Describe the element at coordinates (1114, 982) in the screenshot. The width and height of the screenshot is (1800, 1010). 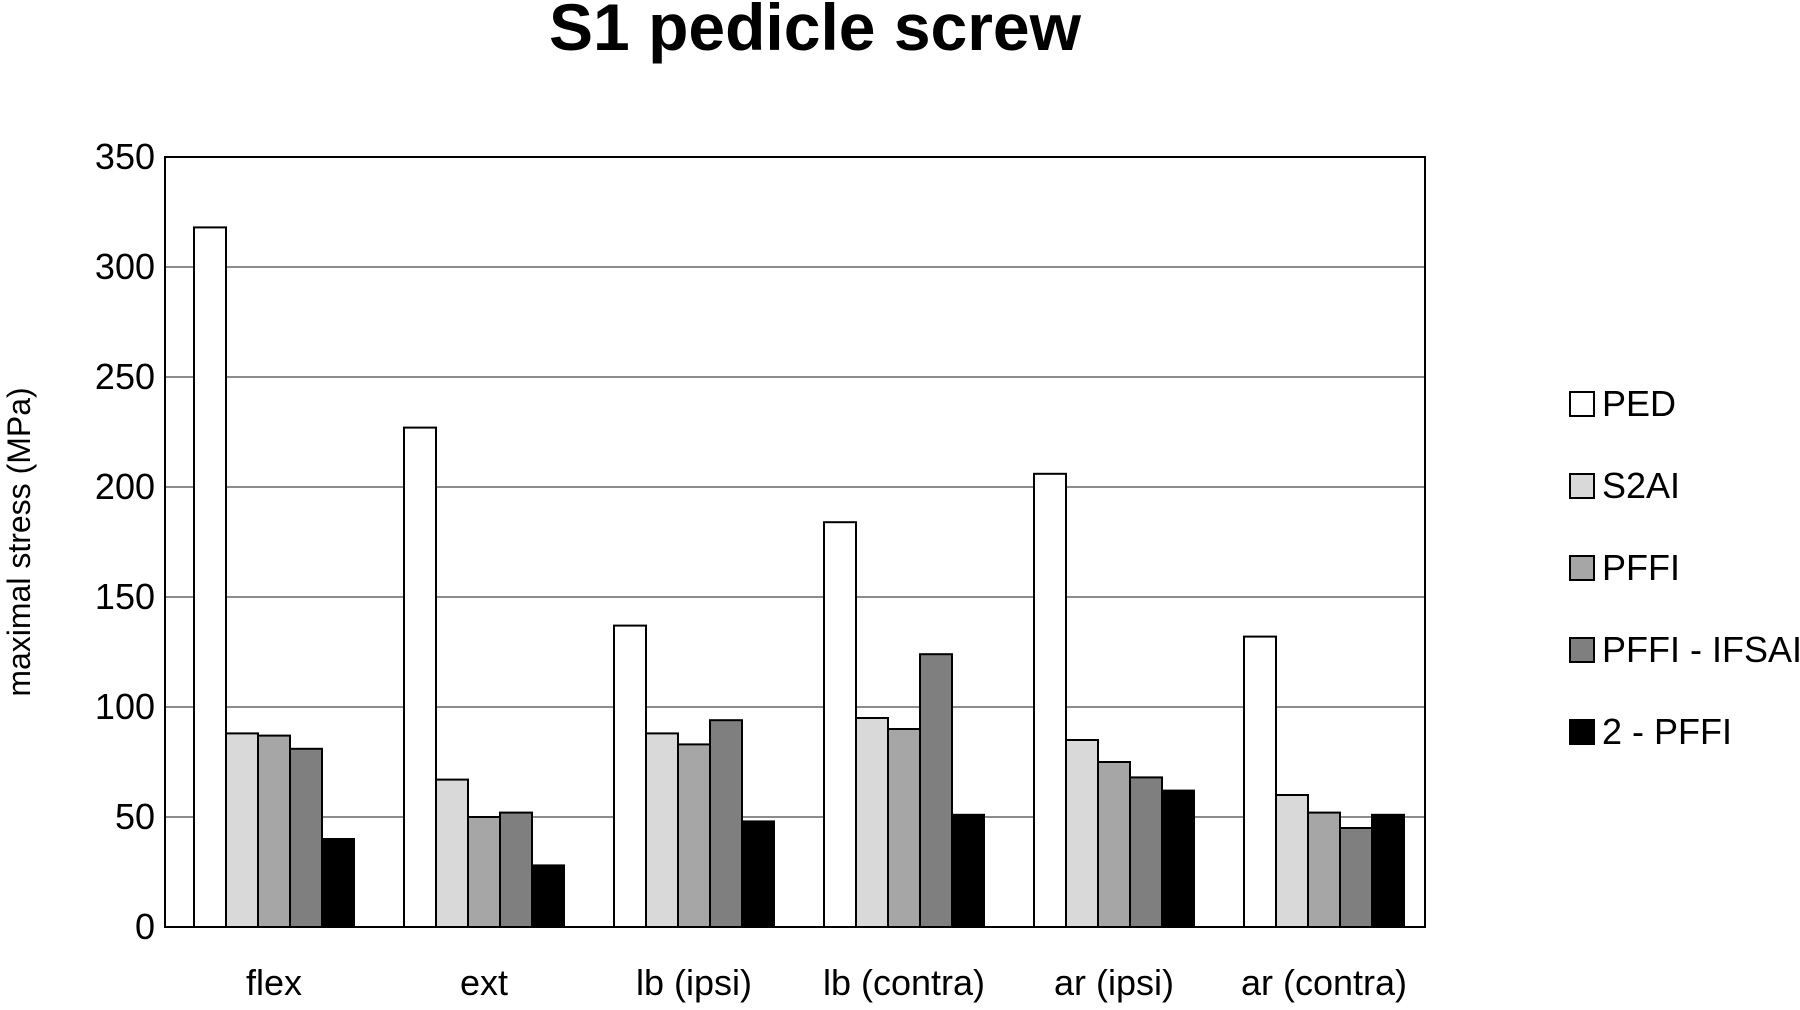
I see `x-category-label: ar (ipsi)` at that location.